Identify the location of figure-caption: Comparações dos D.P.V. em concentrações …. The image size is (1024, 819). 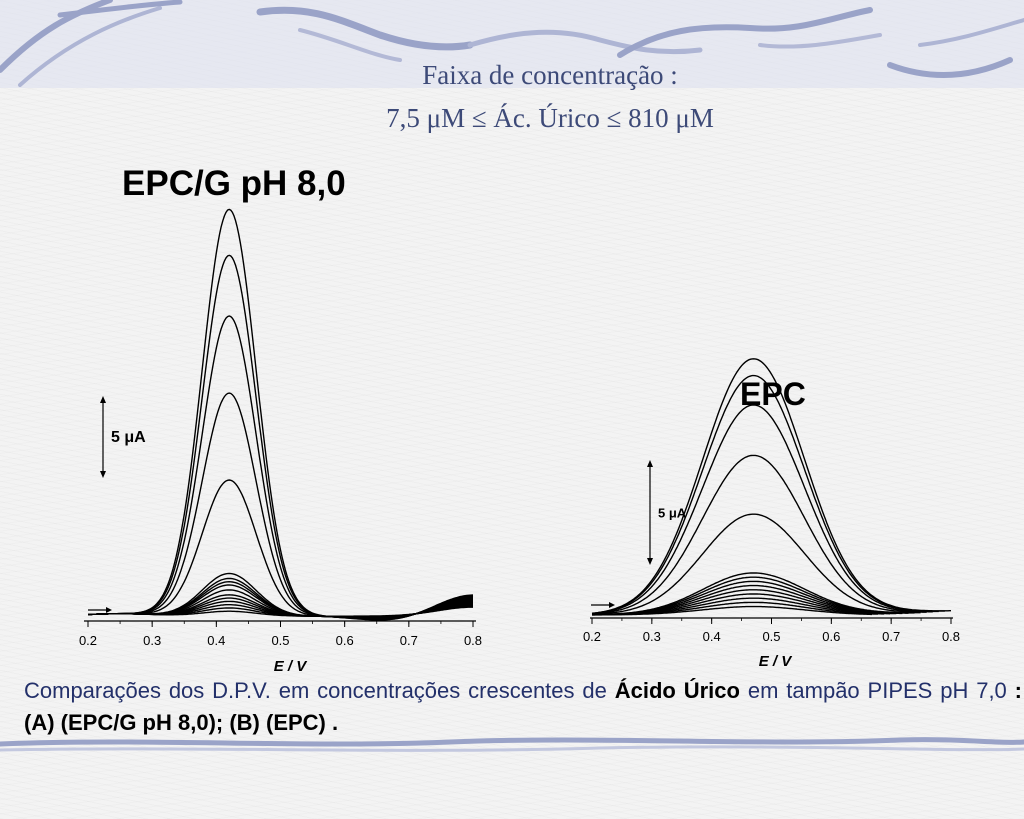
(523, 707).